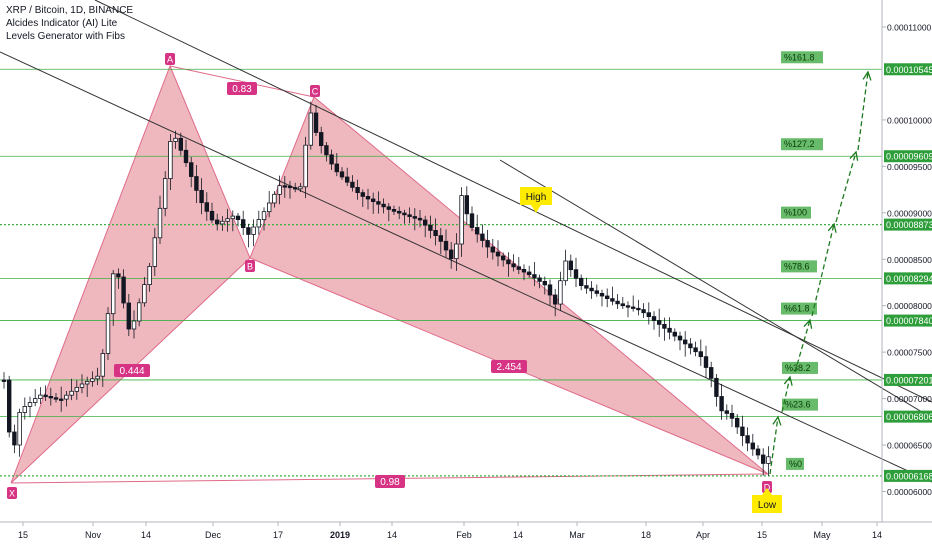 This screenshot has width=932, height=550. I want to click on fib-level-tag: %0, so click(795, 463).